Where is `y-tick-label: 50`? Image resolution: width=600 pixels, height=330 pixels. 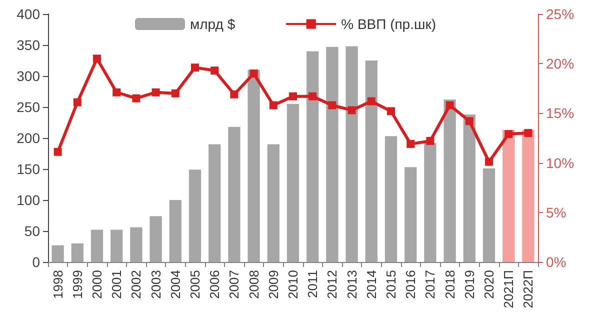
y-tick-label: 50 is located at coordinates (32, 231).